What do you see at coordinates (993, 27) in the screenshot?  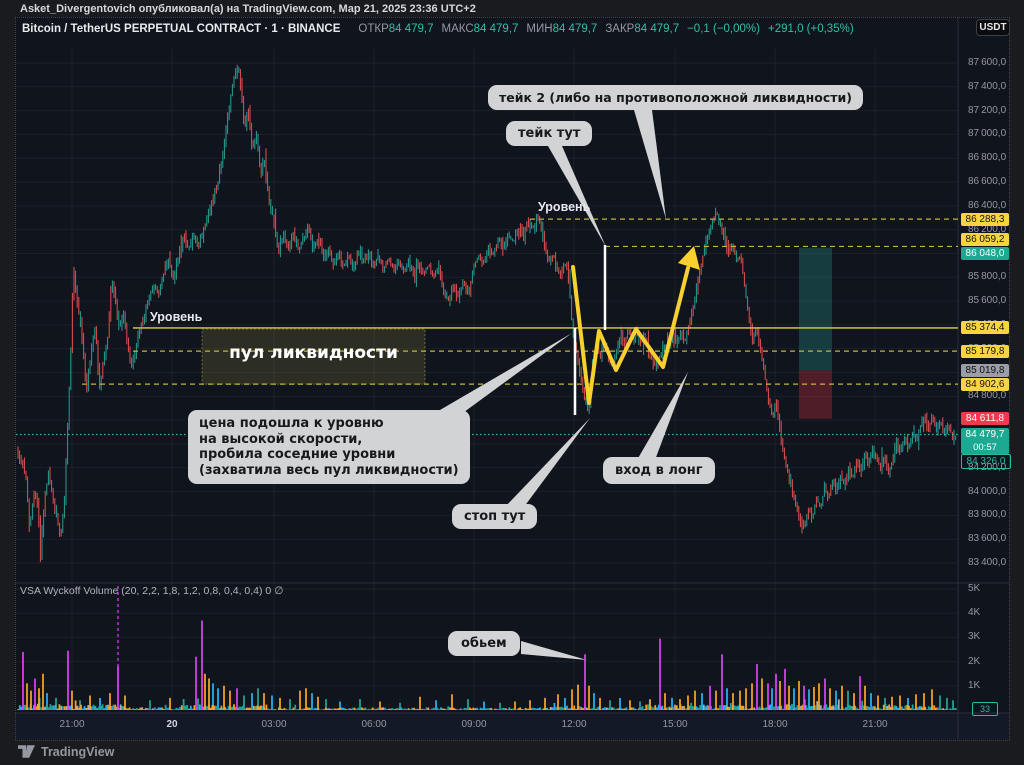 I see `currency-toggle-button: USDT` at bounding box center [993, 27].